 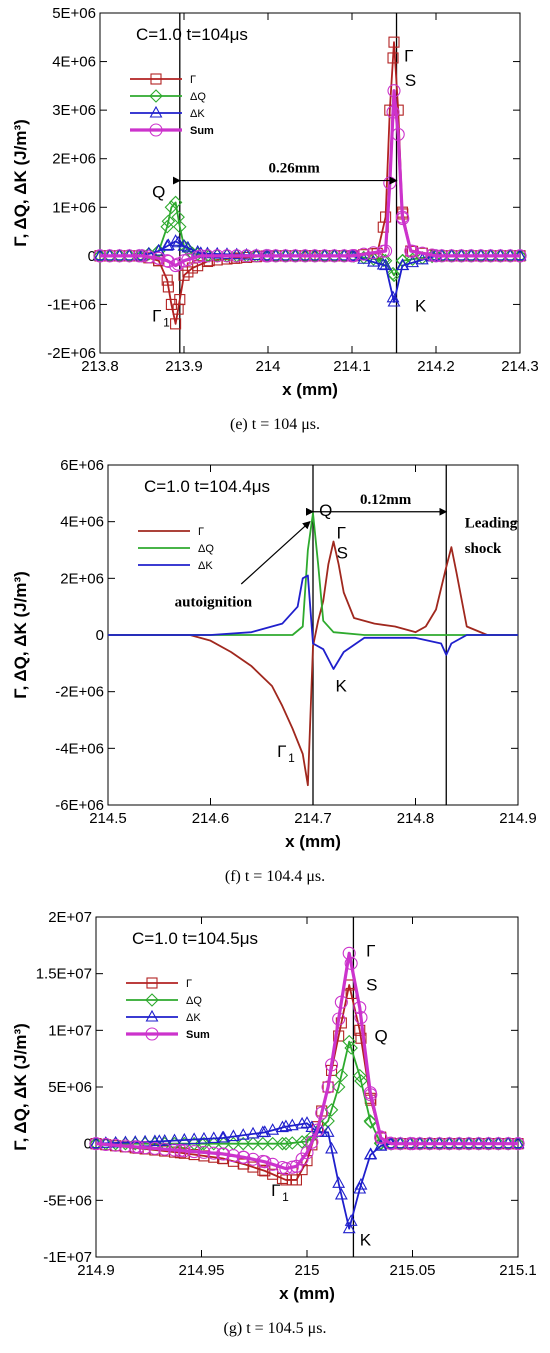 I want to click on caption-e: (e) t = 104 μs., so click(x=275, y=424).